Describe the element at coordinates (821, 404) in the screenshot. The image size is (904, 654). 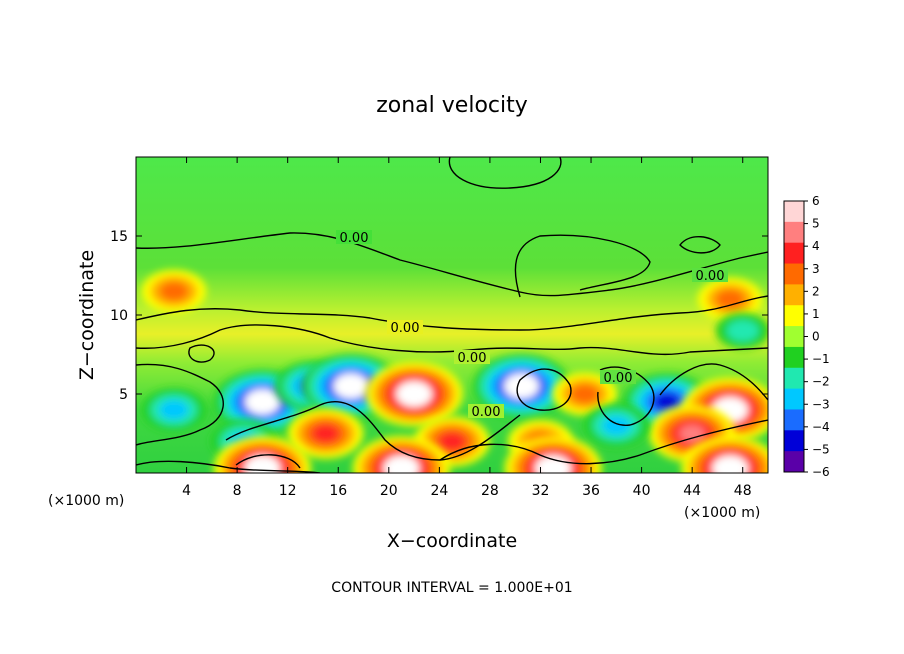
I see `colorbar-tick-label: −3` at that location.